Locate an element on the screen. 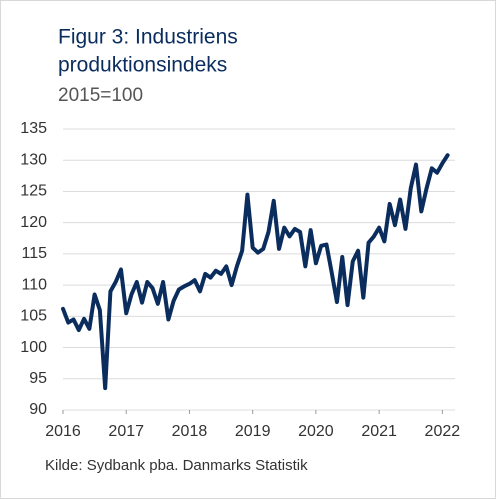 The height and width of the screenshot is (499, 496). chart-title: Figur 3: Industriens is located at coordinates (148, 37).